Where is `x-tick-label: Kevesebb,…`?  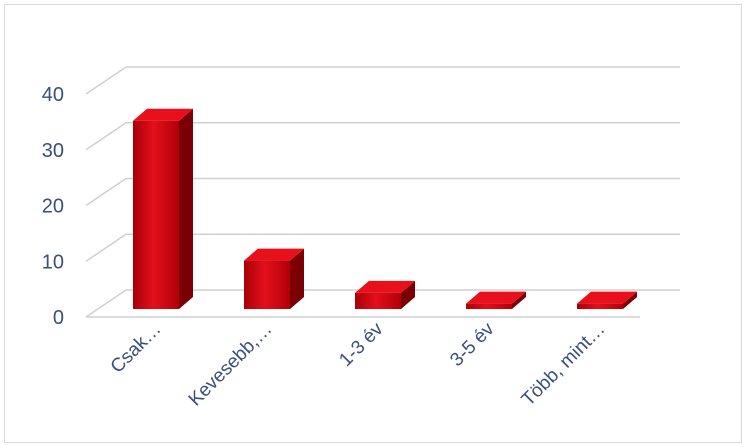 x-tick-label: Kevesebb,… is located at coordinates (231, 365).